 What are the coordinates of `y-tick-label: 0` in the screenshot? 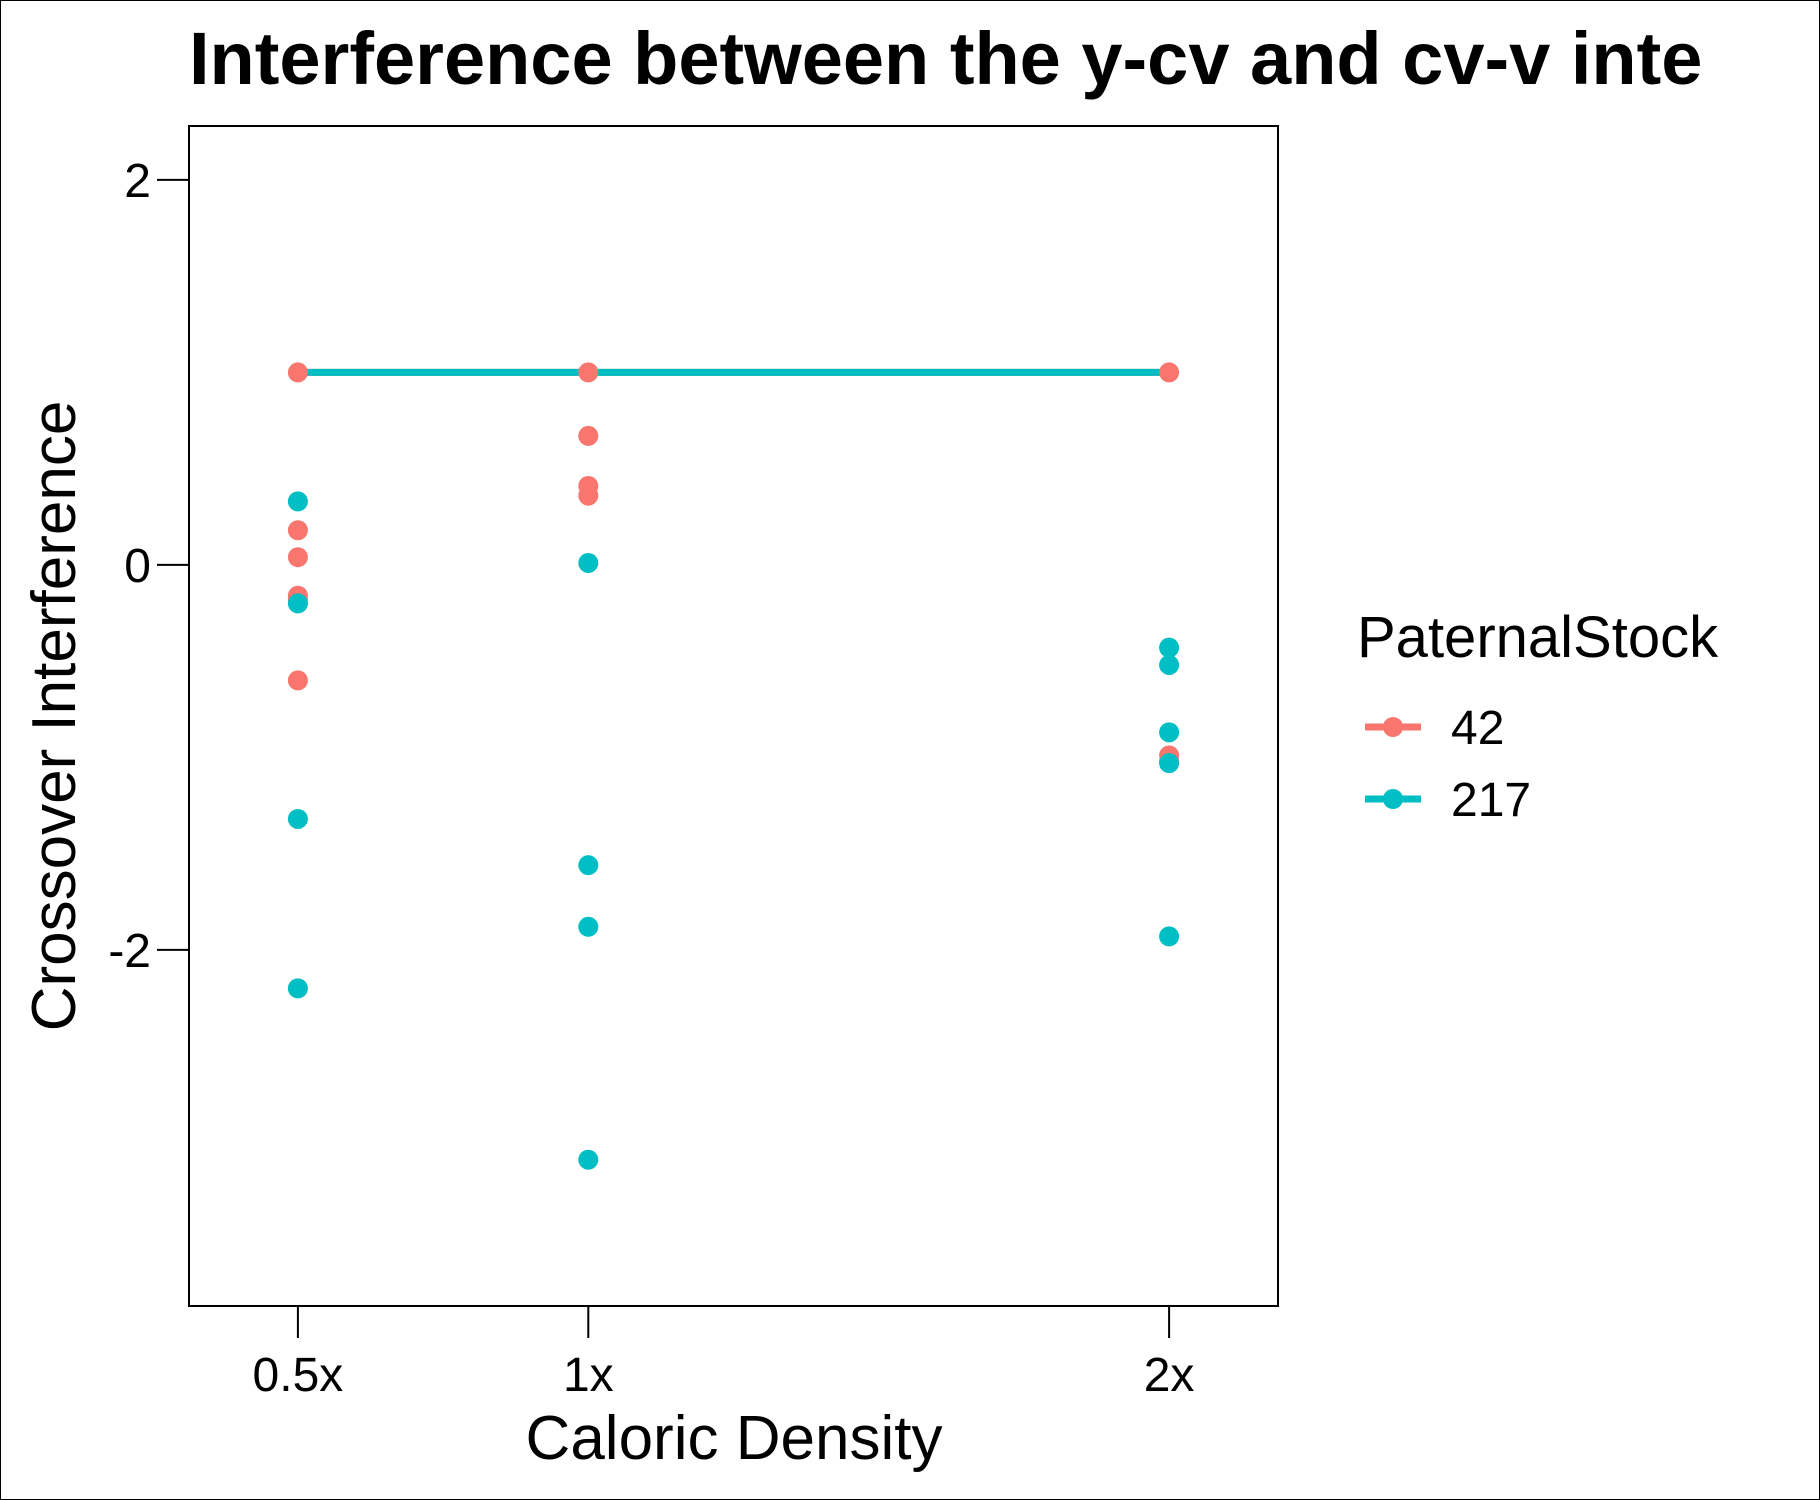 It's located at (137, 566).